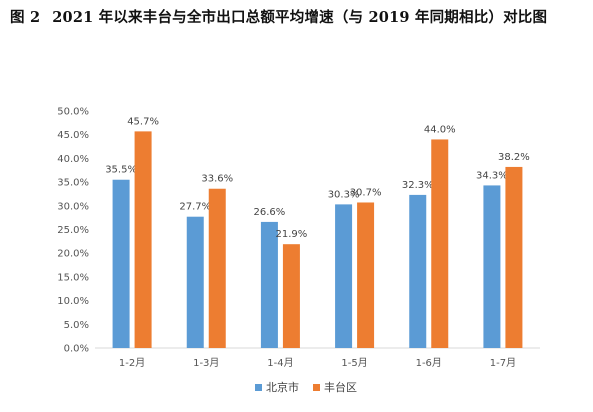 This screenshot has height=412, width=593. I want to click on y-tick-label: 25.0%, so click(73, 230).